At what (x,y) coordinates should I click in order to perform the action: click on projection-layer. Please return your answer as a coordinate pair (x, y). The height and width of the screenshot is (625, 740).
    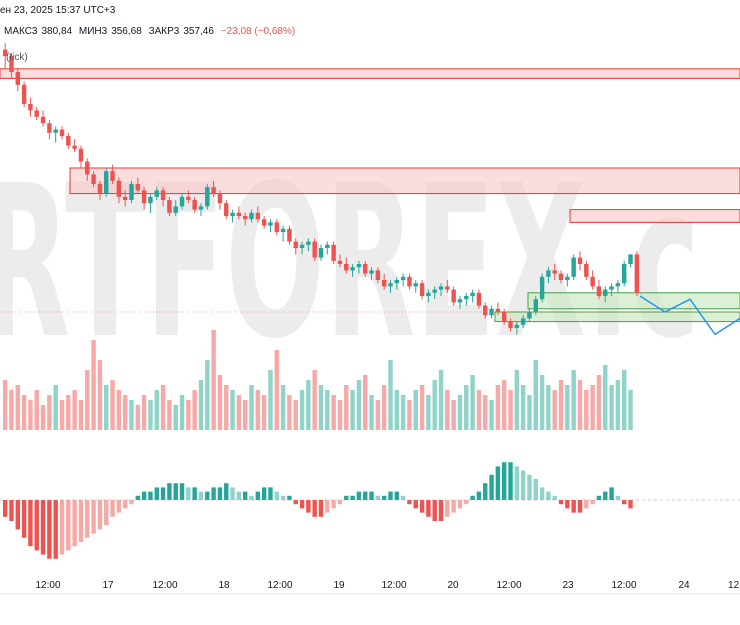
    Looking at the image, I should click on (689, 315).